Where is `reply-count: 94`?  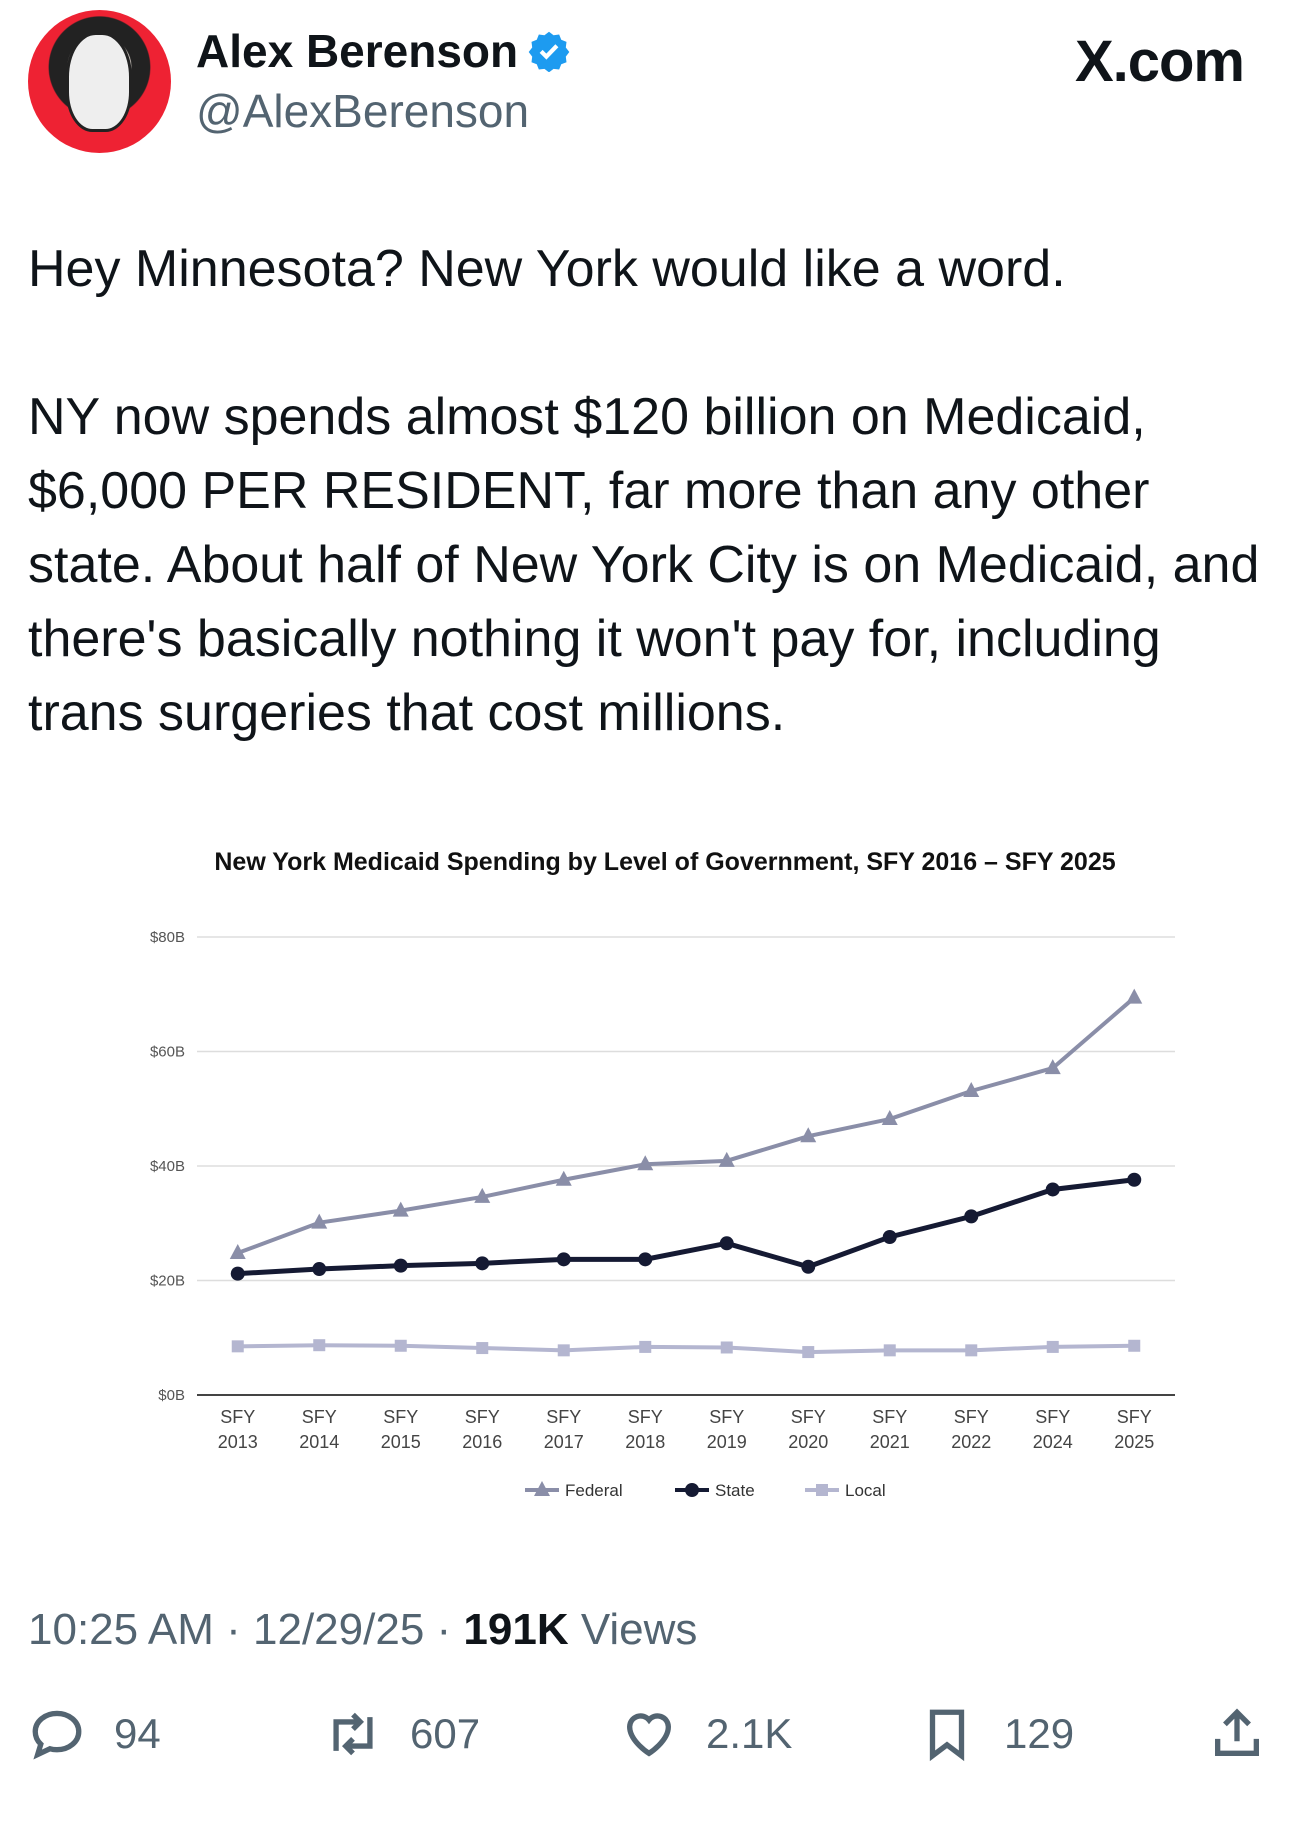
reply-count: 94 is located at coordinates (137, 1733).